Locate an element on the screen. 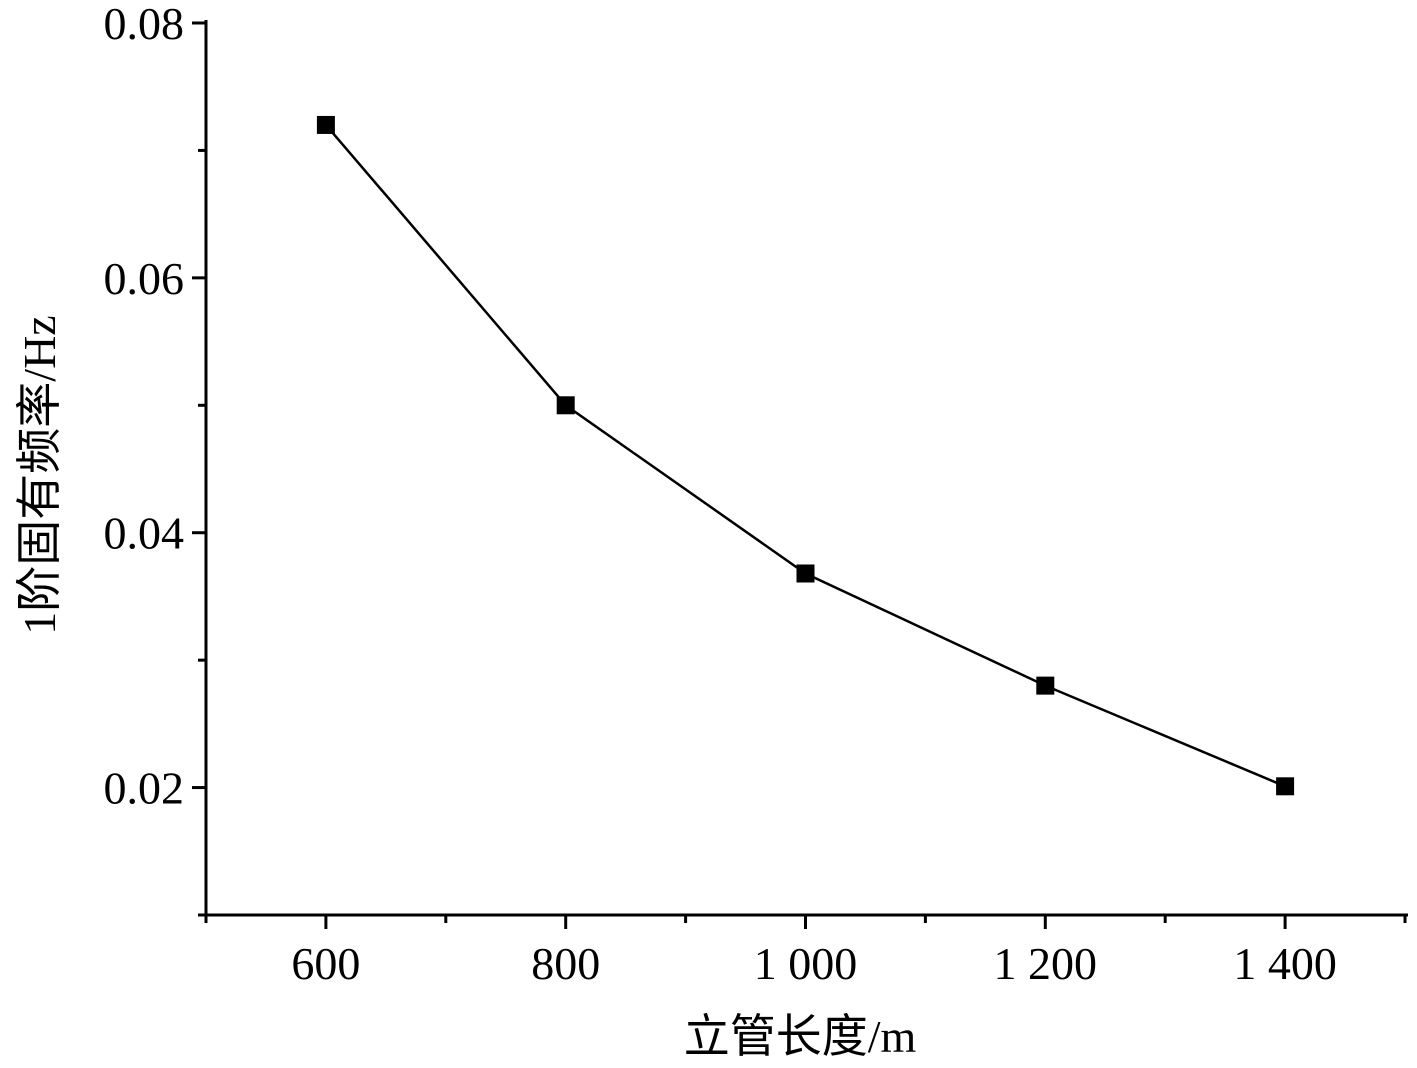 This screenshot has width=1417, height=1068. y-axis-title: 1阶固有频率/Hz is located at coordinates (39, 474).